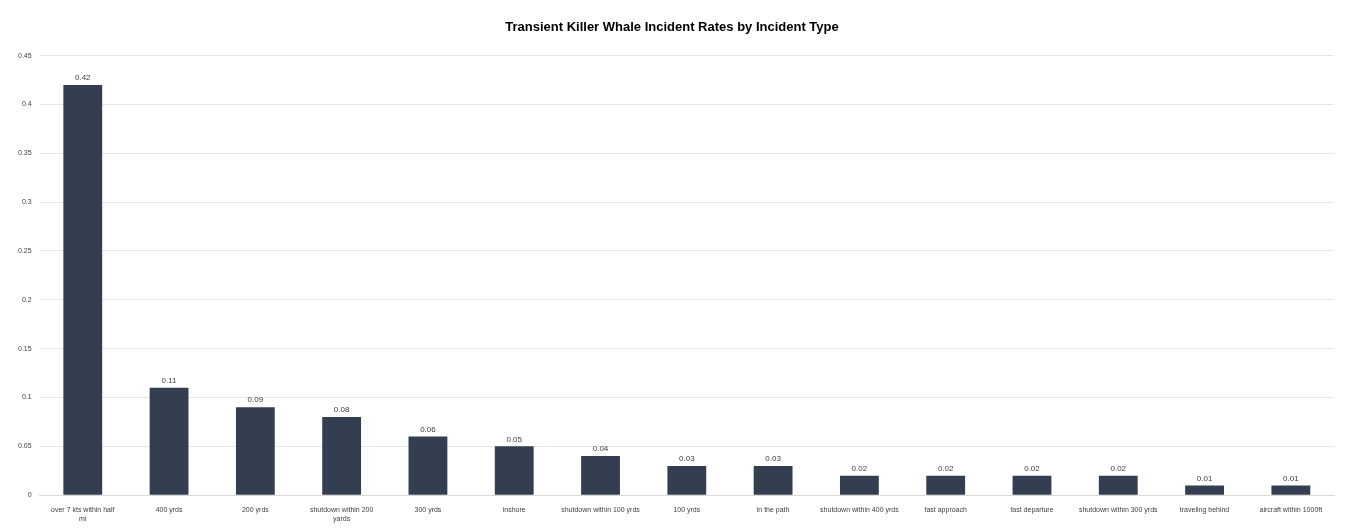  I want to click on data-label: 0.08, so click(341, 410).